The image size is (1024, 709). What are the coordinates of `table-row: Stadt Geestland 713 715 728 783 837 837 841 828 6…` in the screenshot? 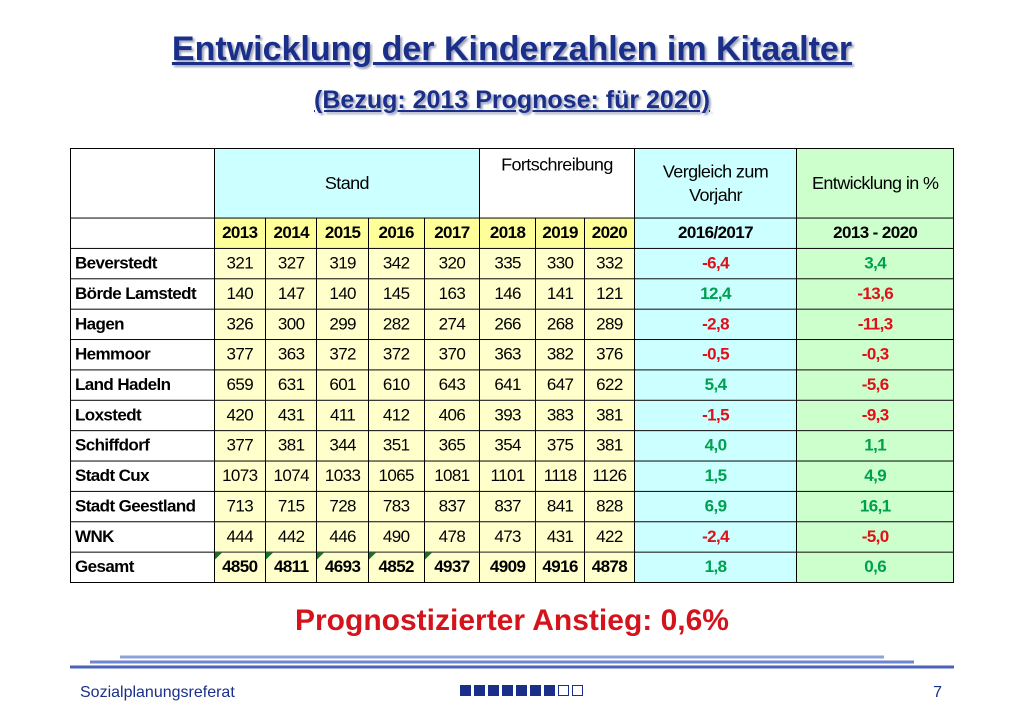 It's located at (512, 506).